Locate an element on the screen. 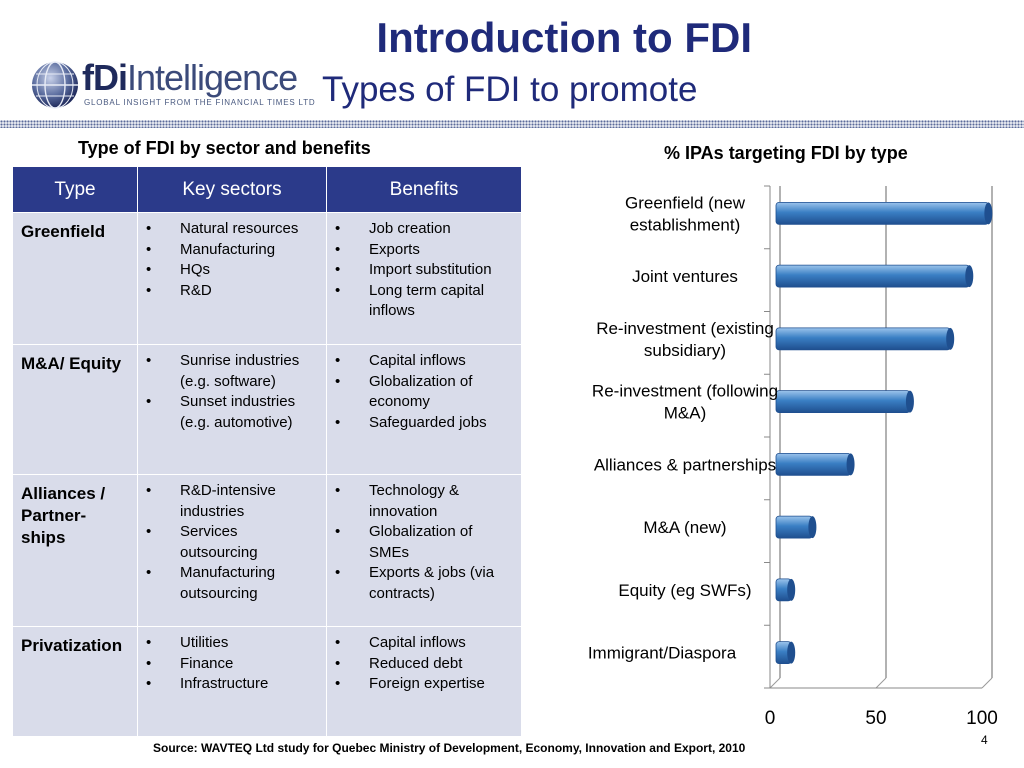 This screenshot has width=1024, height=768. row-sectors-cell: Natural resourcesManufacturingHQsR&D is located at coordinates (232, 278).